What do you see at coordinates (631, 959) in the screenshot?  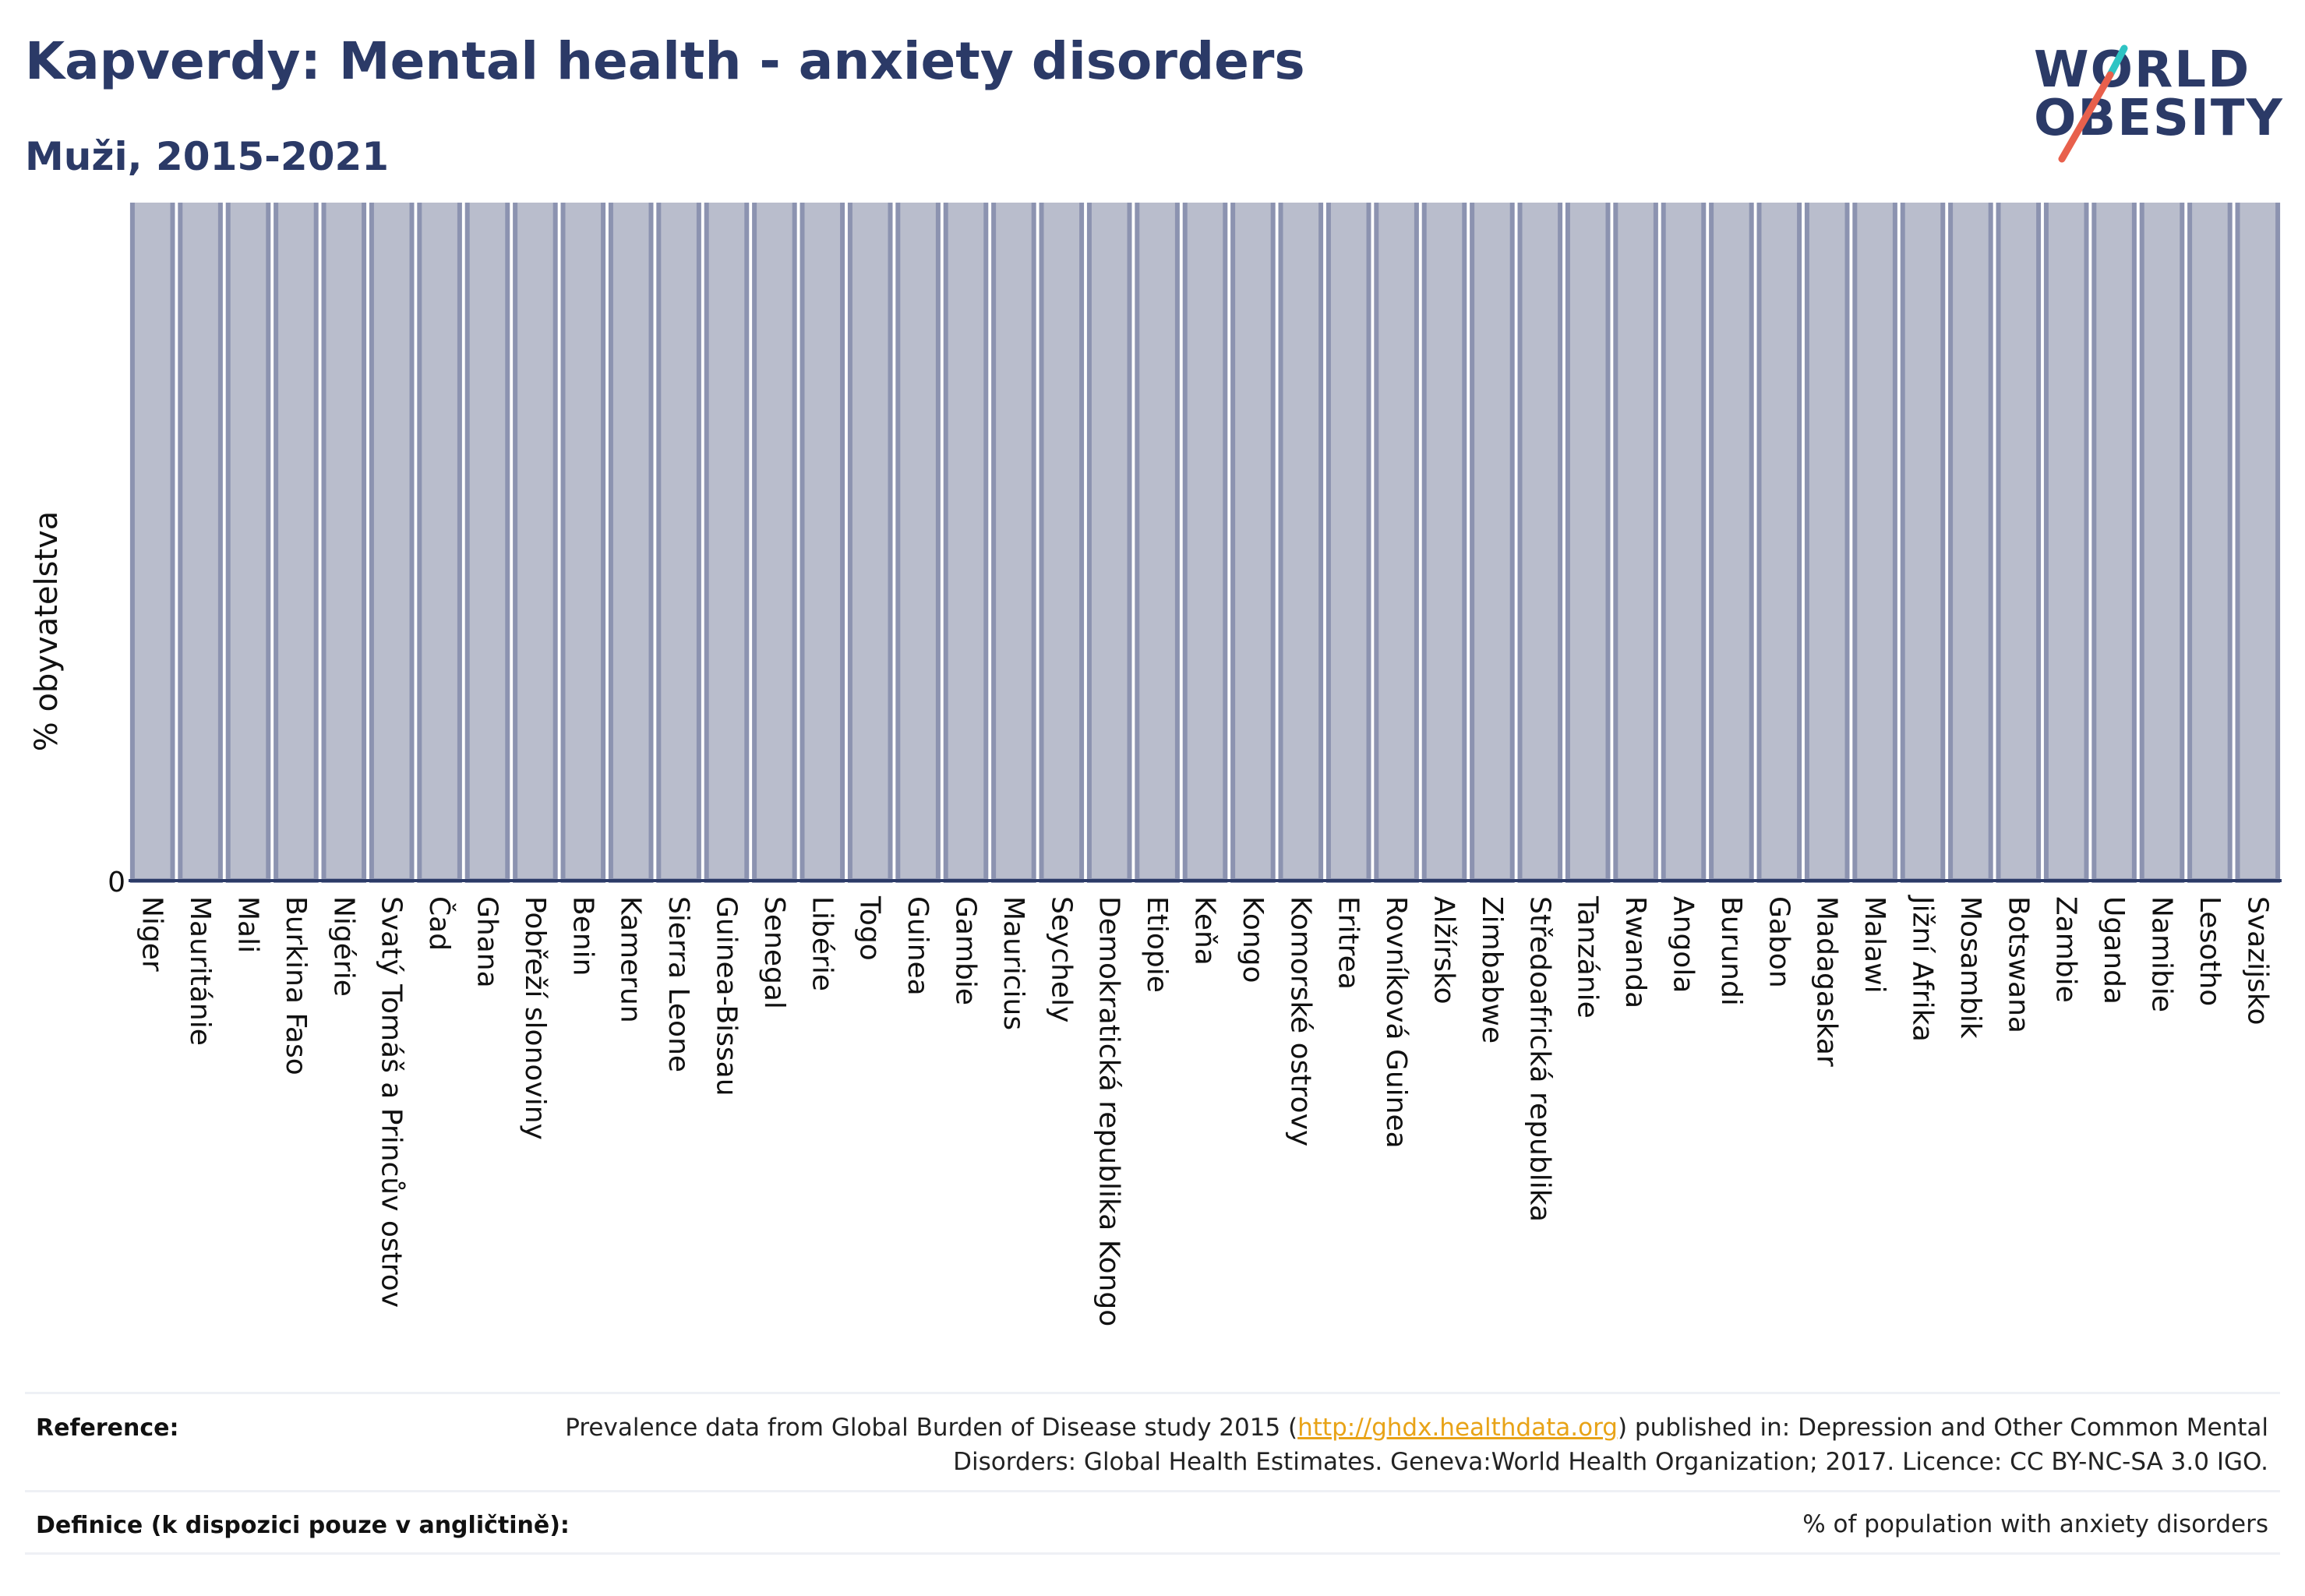 I see `x-tick-label: Kamerun` at bounding box center [631, 959].